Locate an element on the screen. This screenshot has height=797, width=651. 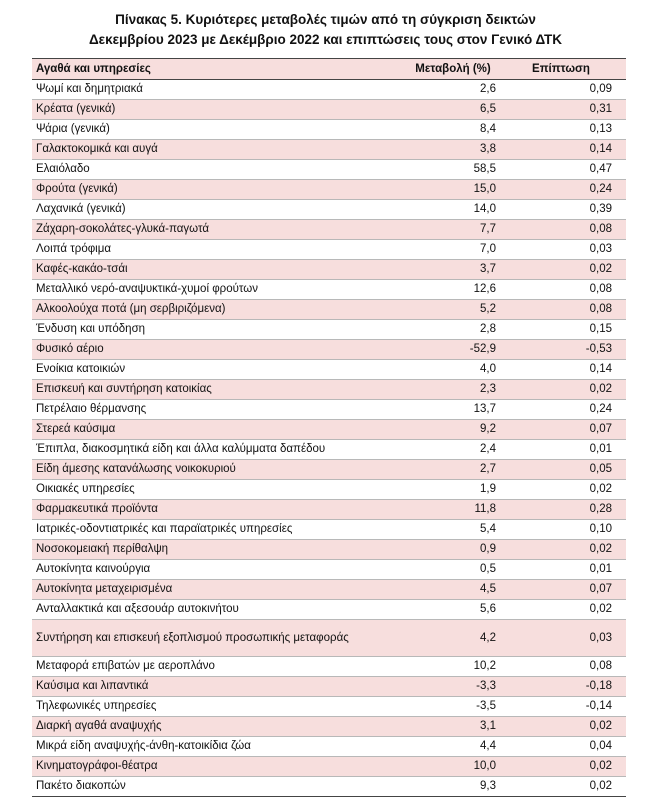
cell-change-pct: -3,3 is located at coordinates (456, 686).